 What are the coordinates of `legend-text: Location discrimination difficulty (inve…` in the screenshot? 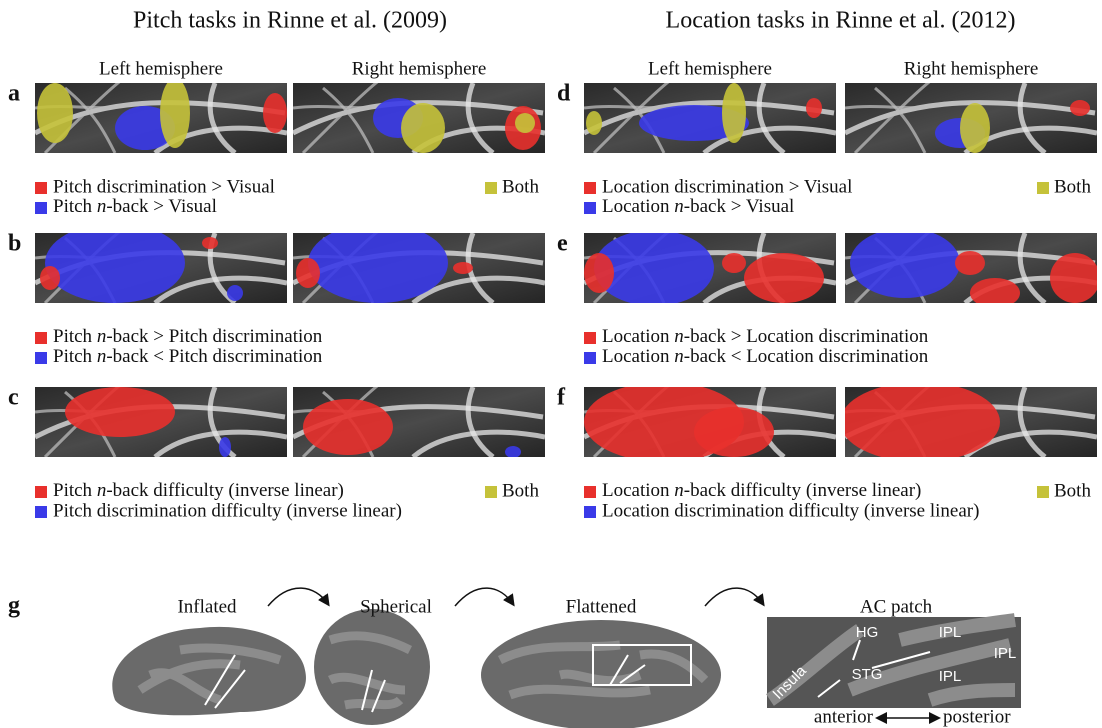 It's located at (790, 510).